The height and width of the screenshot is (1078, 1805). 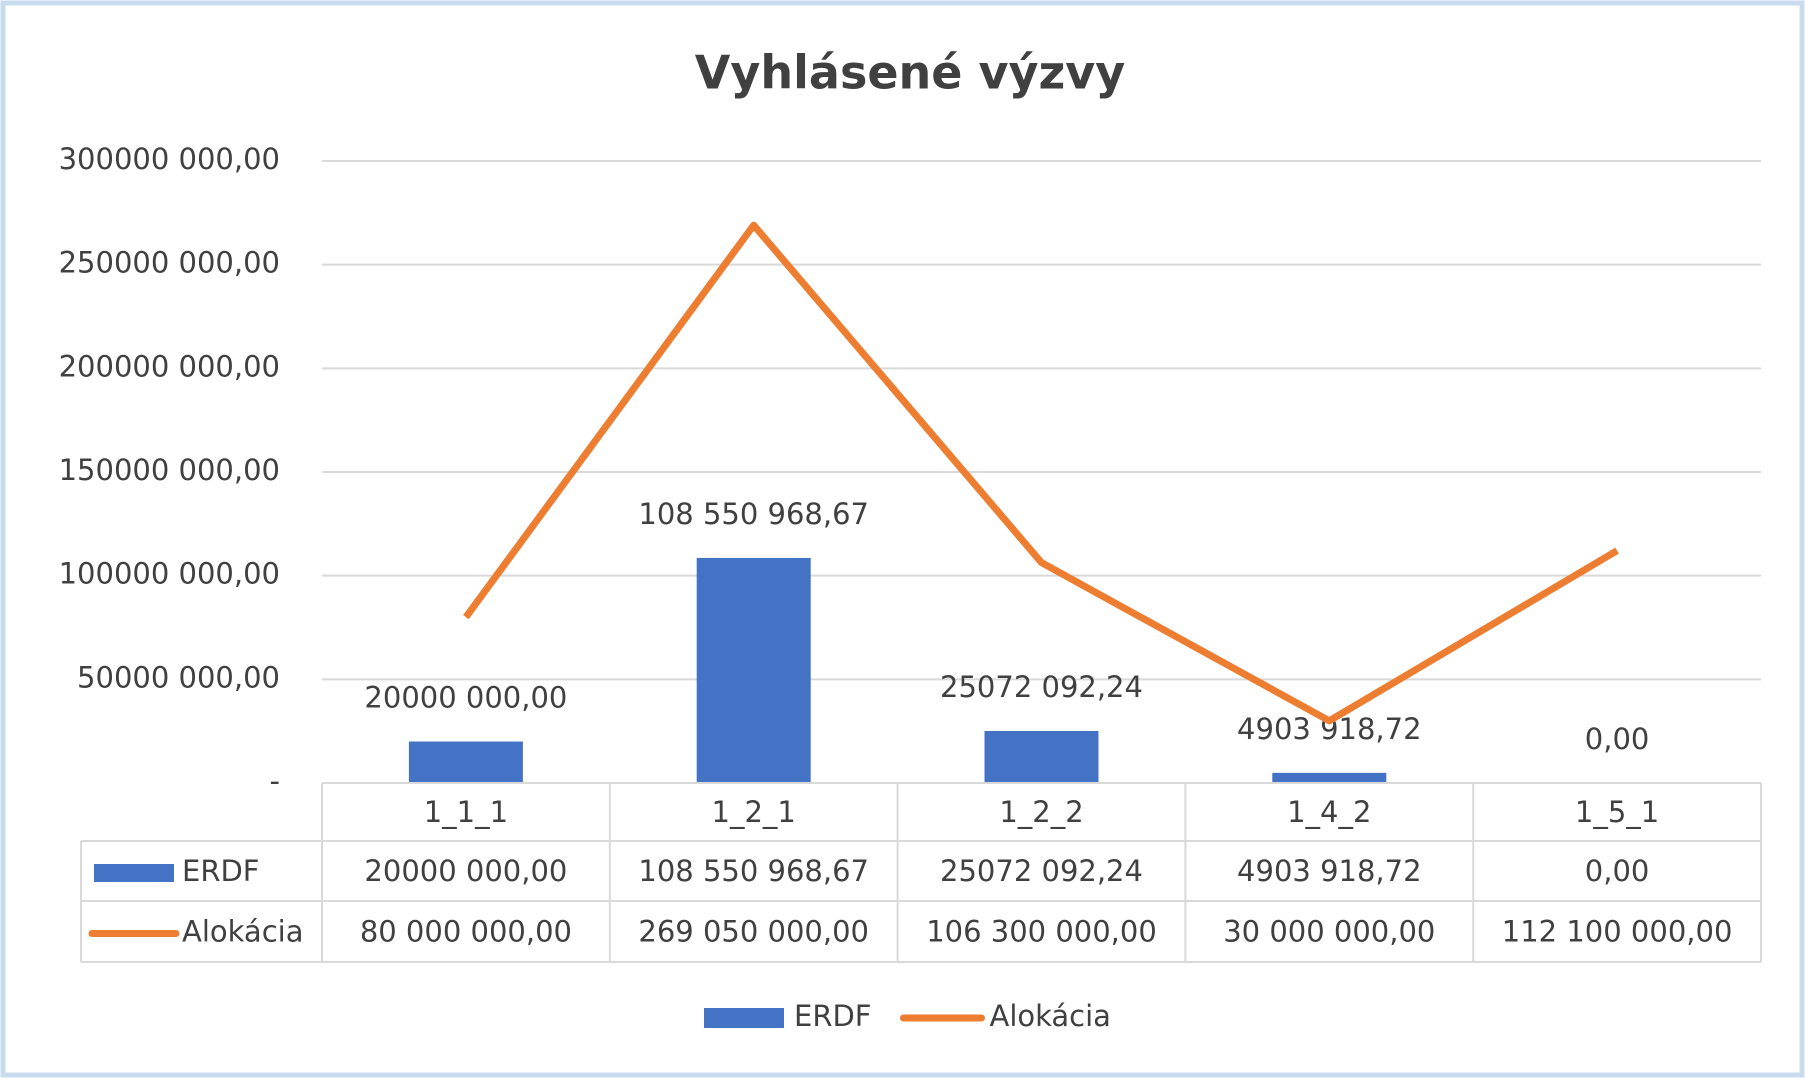 What do you see at coordinates (169, 470) in the screenshot?
I see `y-tick-label: 150000 000,00` at bounding box center [169, 470].